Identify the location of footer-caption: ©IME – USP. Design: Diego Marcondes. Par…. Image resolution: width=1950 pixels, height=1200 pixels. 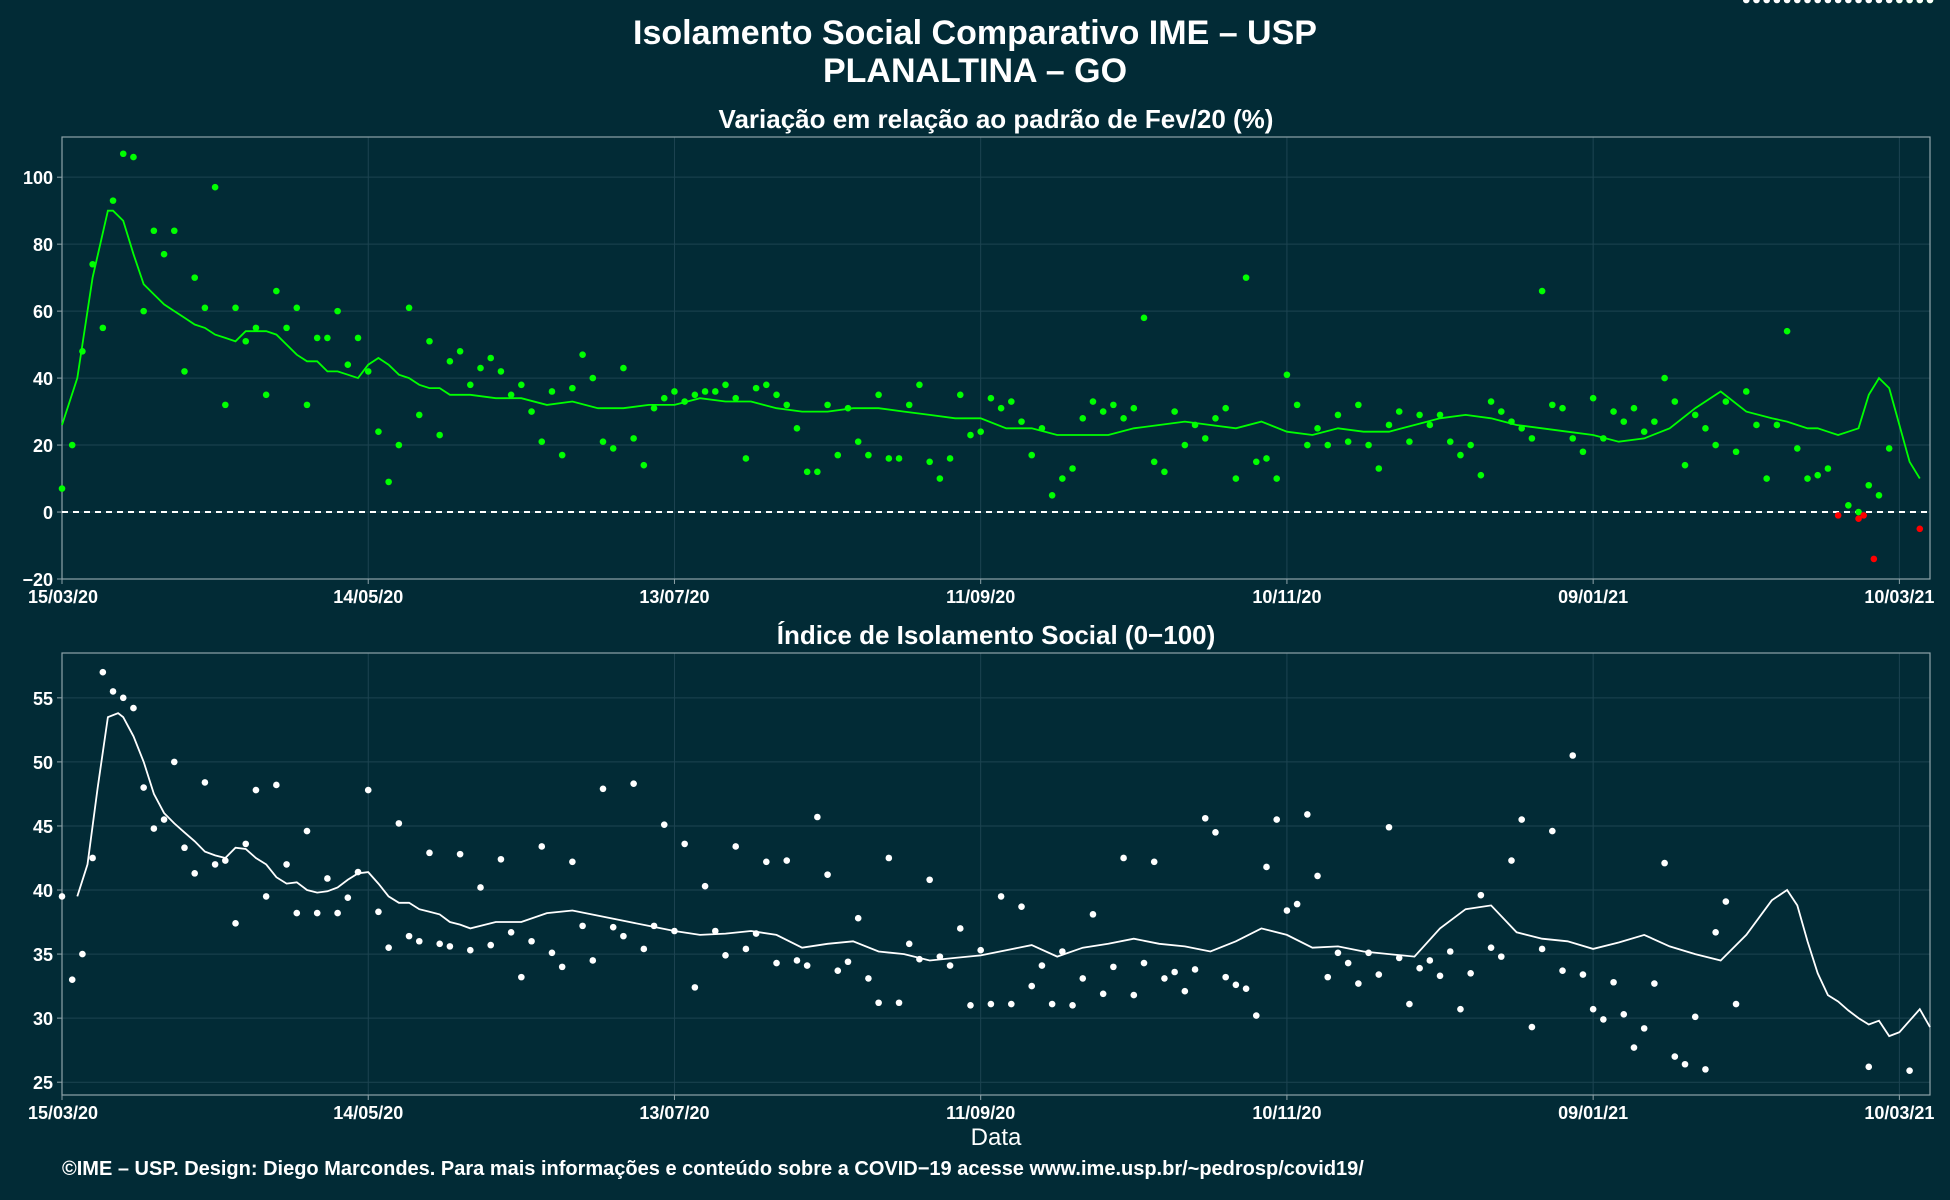
(713, 1169).